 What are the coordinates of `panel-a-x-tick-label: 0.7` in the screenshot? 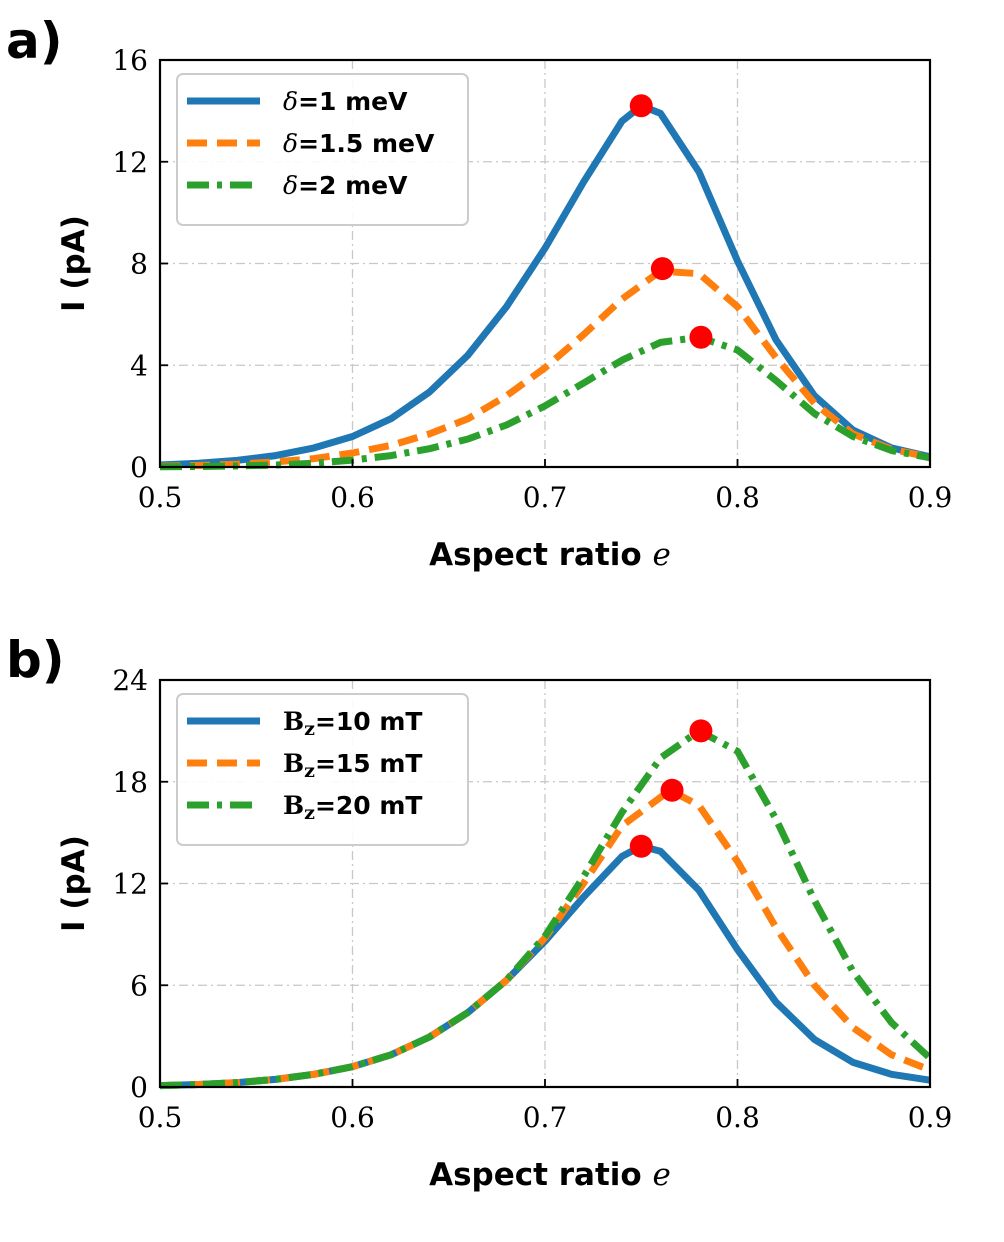 It's located at (545, 497).